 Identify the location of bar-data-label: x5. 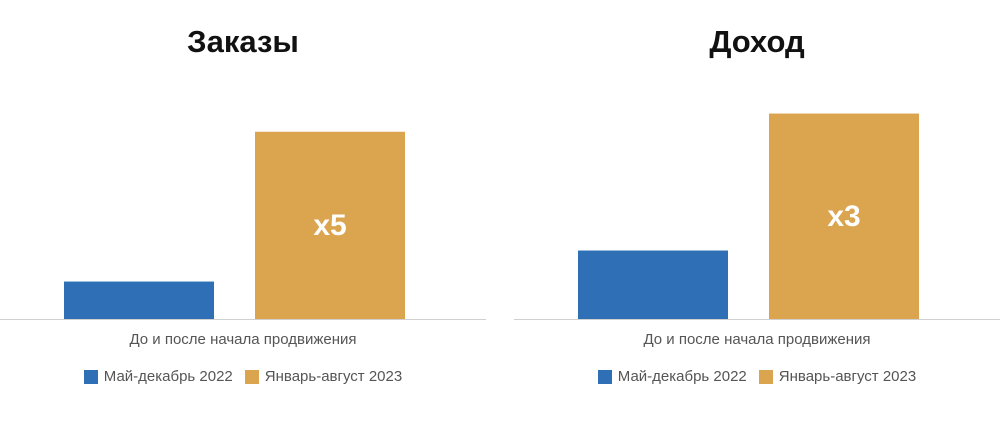
(329, 225).